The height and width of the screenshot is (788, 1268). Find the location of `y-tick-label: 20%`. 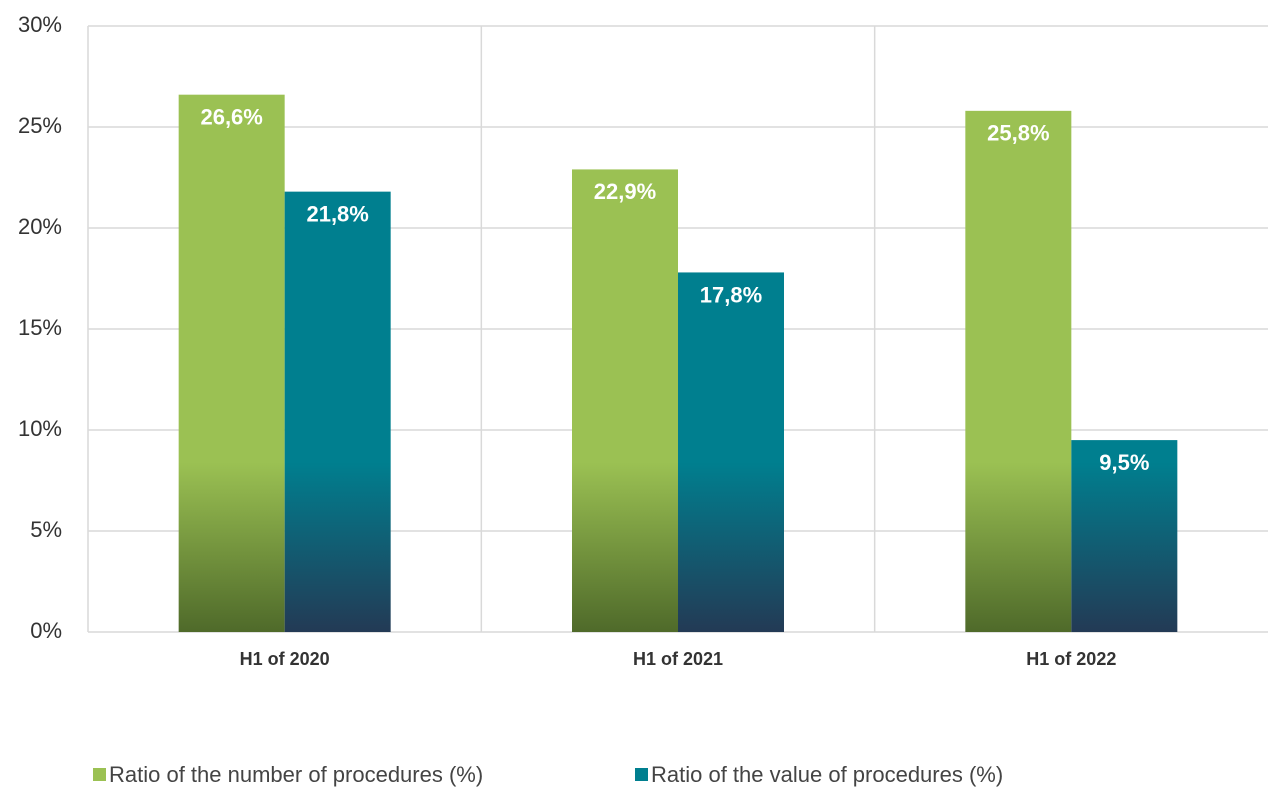

y-tick-label: 20% is located at coordinates (40, 226).